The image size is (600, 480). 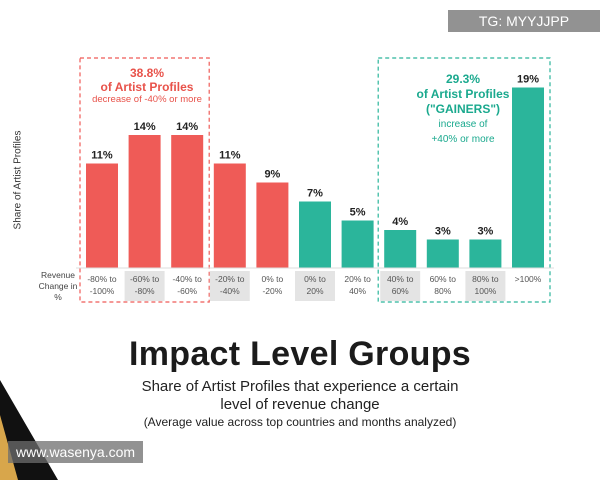 What do you see at coordinates (528, 80) in the screenshot?
I see `data-label: 19%` at bounding box center [528, 80].